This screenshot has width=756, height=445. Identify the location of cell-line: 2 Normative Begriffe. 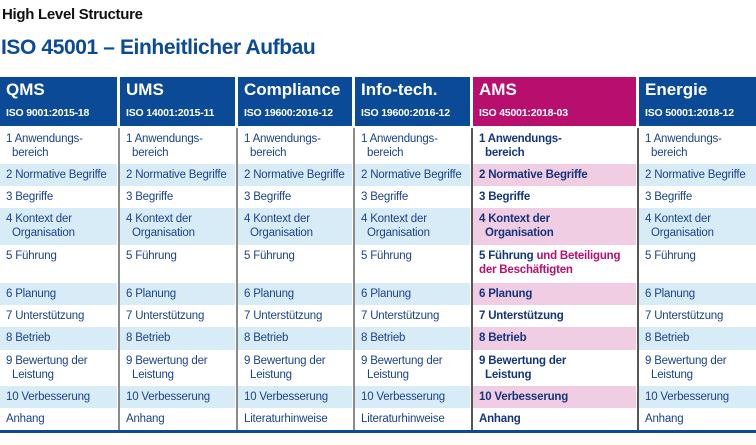
(700, 175).